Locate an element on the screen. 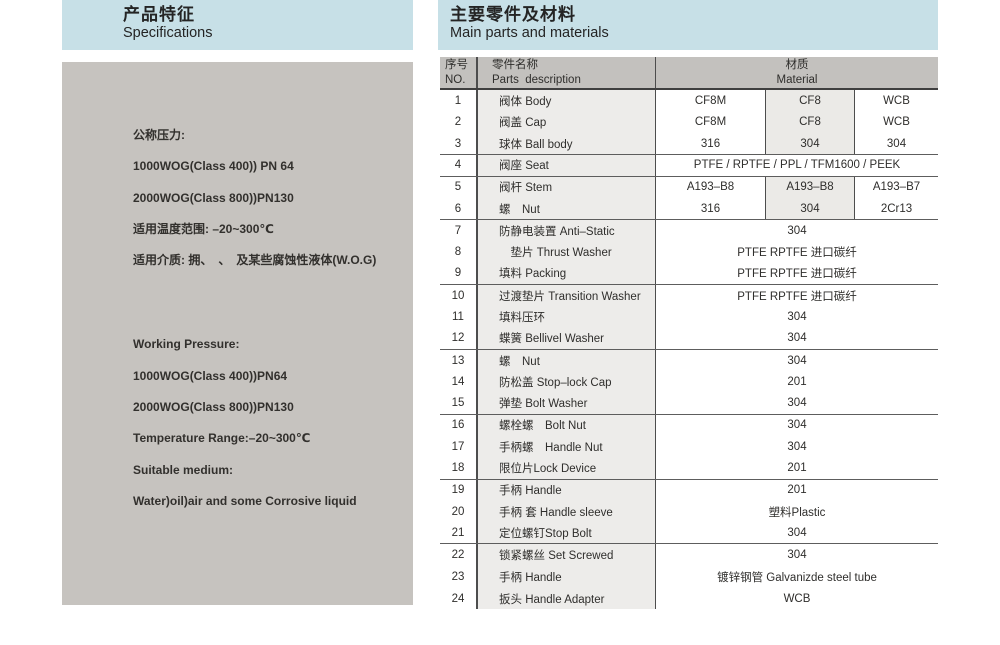 The image size is (1000, 645). row-part-name: 螺 Nut is located at coordinates (566, 360).